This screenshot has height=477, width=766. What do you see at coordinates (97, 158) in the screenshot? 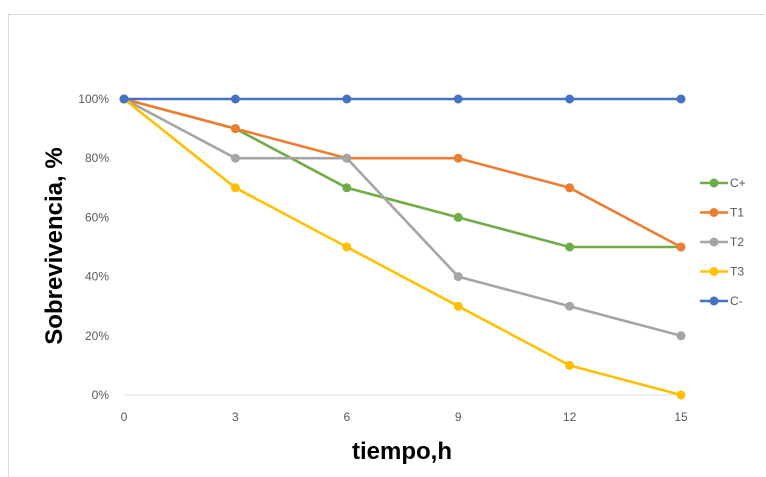
I see `y-tick-label: 80%` at bounding box center [97, 158].